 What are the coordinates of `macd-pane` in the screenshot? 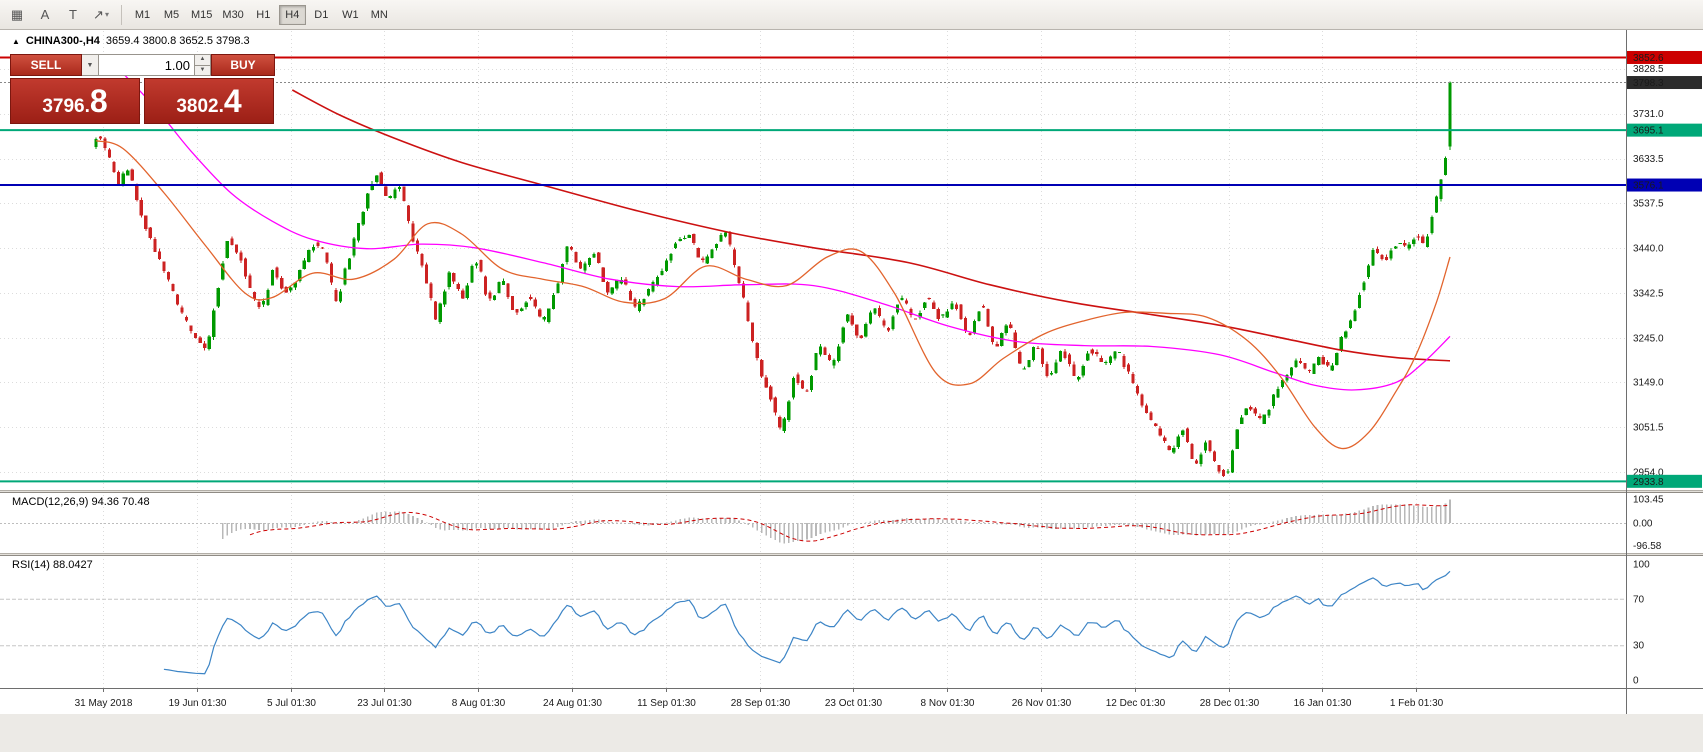 It's located at (813, 521).